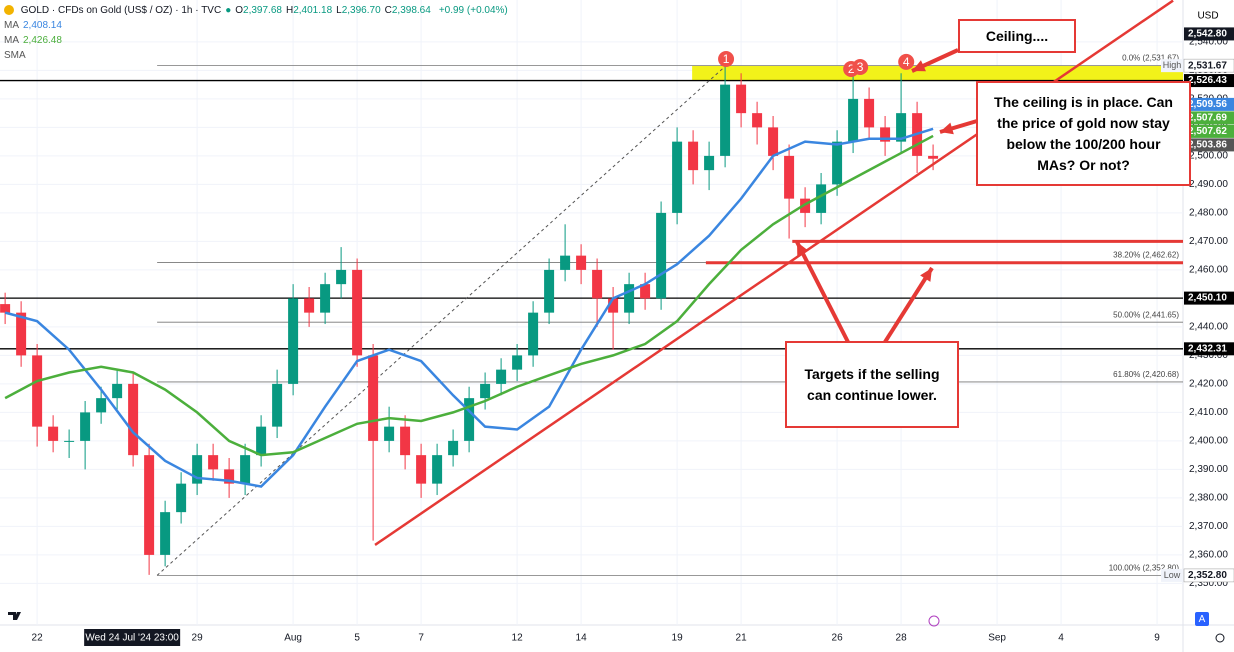  What do you see at coordinates (258, 40) in the screenshot?
I see `indicator-row: MA 2,426.48` at bounding box center [258, 40].